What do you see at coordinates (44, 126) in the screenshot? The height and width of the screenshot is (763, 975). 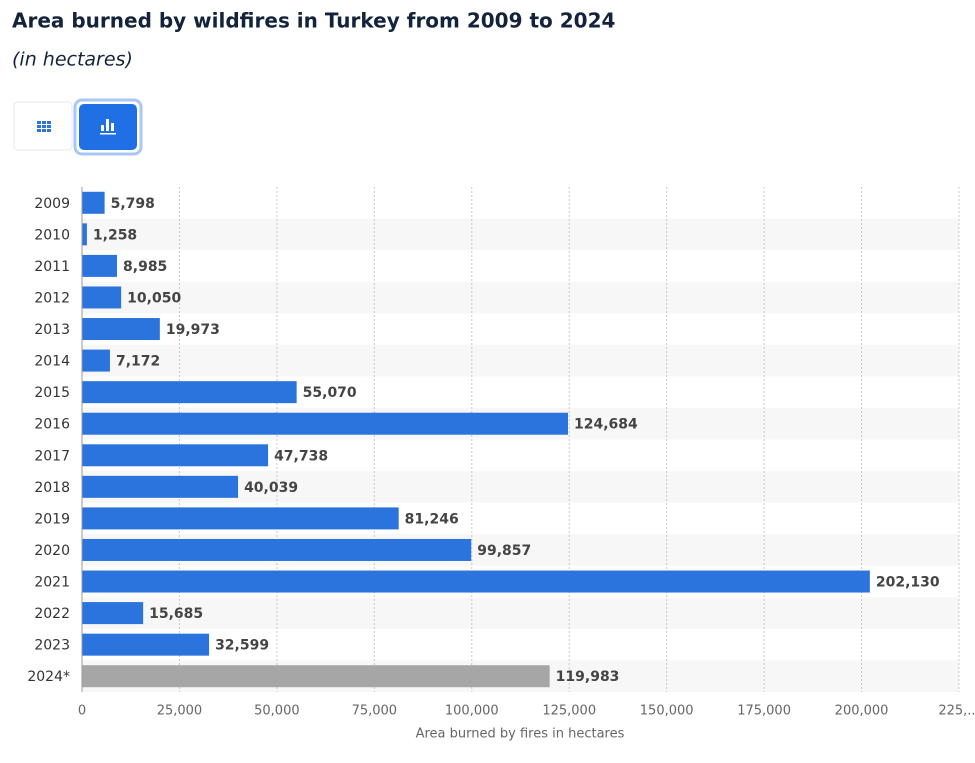 I see `table-icon` at bounding box center [44, 126].